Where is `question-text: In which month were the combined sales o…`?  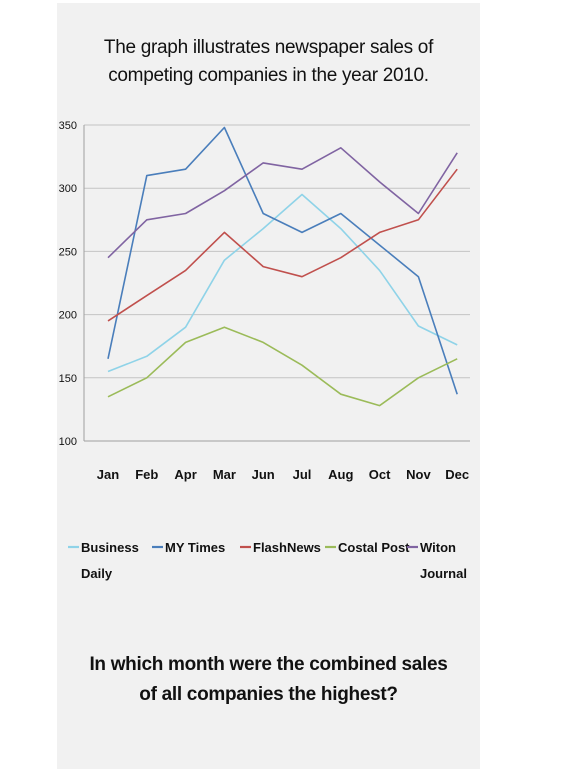
question-text: In which month were the combined sales o… is located at coordinates (268, 680).